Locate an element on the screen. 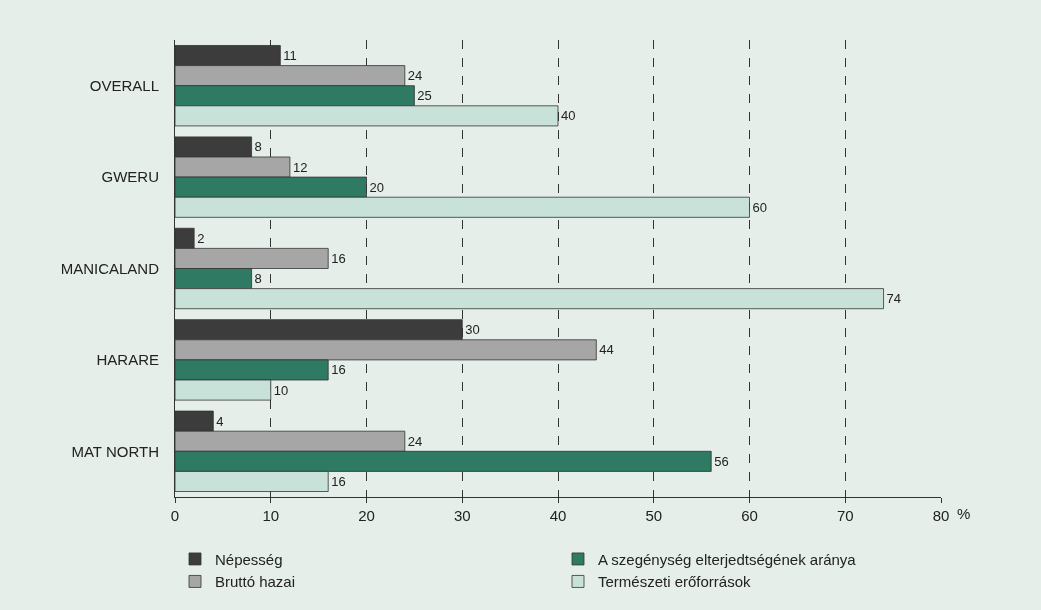  x-tick-label: 50 is located at coordinates (654, 515).